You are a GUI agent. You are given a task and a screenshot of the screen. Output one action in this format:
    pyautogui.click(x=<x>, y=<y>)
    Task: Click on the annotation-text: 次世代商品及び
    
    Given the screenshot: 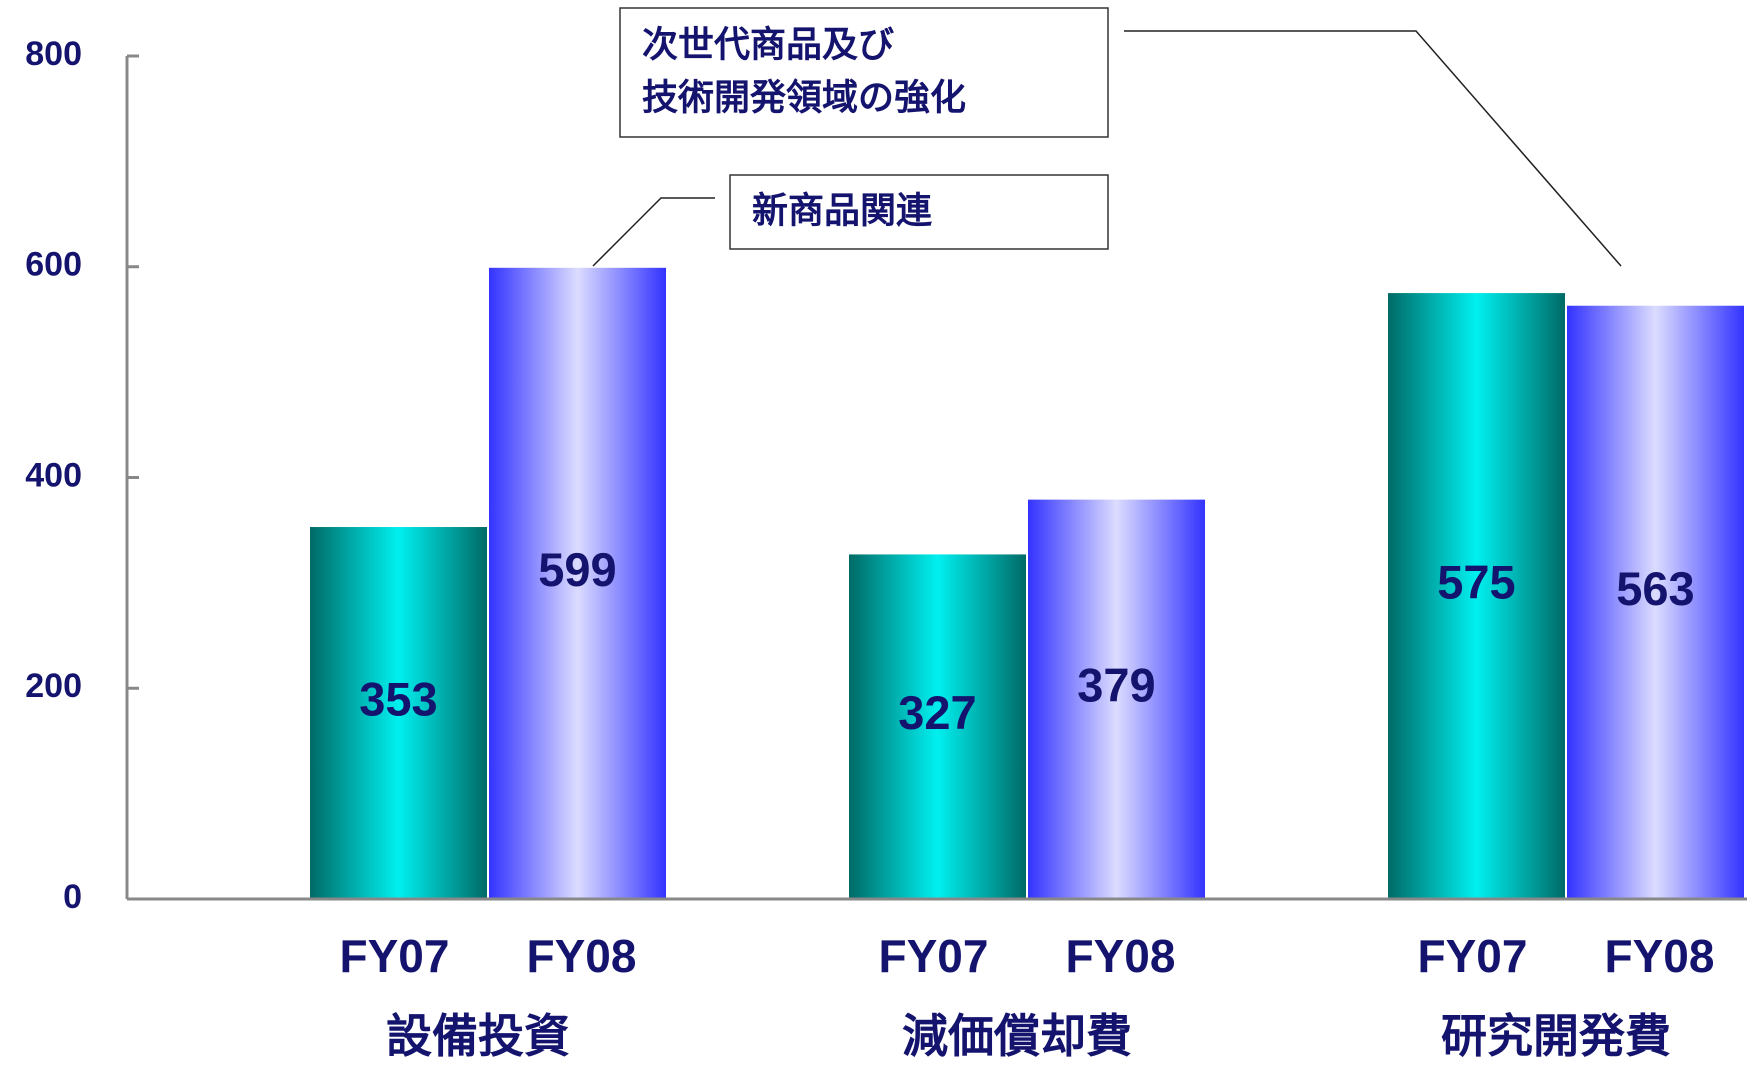 What is the action you would take?
    pyautogui.click(x=768, y=44)
    